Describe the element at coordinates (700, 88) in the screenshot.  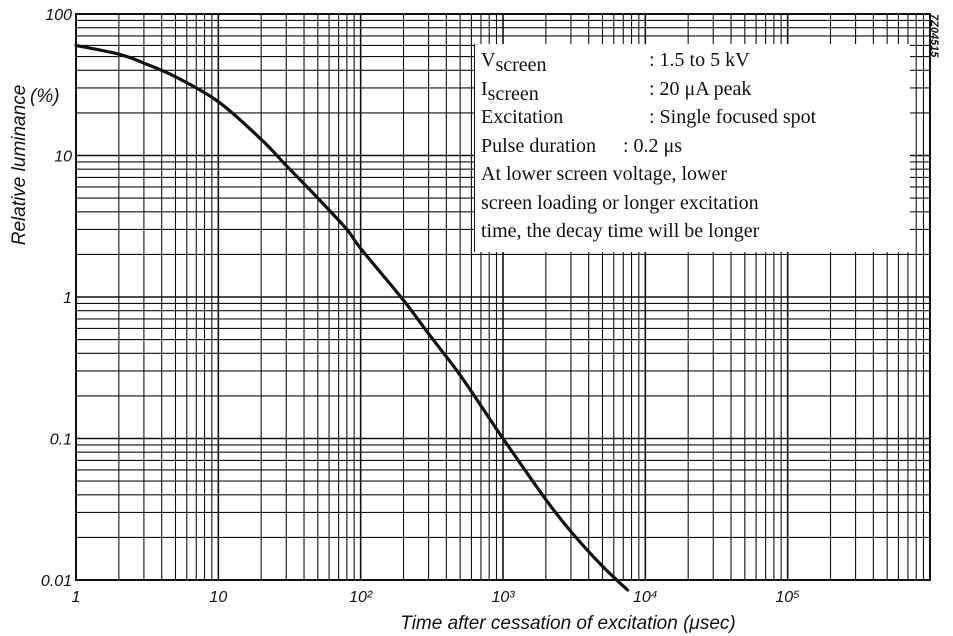
I see `legend-value: : 20 μA peak` at that location.